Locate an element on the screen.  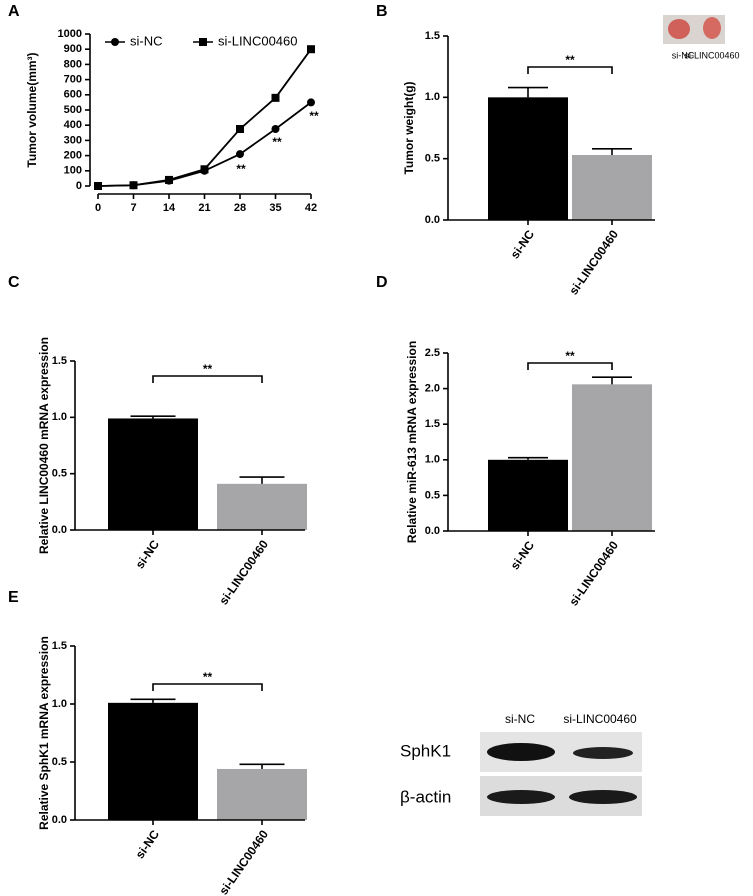
x-tick-label: 14 is located at coordinates (169, 208).